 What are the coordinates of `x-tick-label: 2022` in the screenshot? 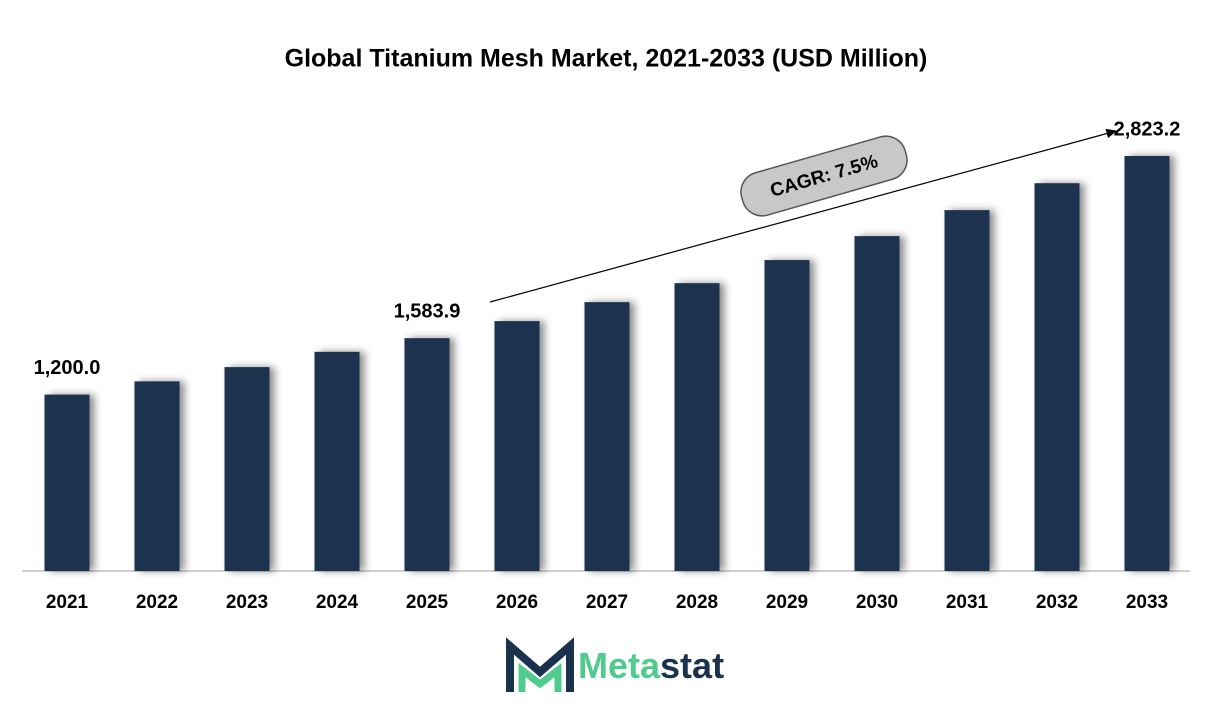 It's located at (157, 602).